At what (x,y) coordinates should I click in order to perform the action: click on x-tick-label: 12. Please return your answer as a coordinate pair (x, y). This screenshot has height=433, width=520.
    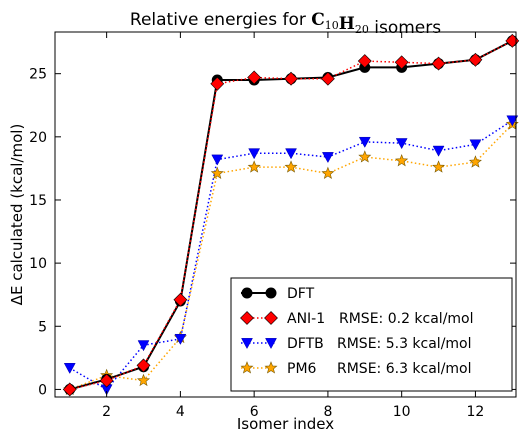
    Looking at the image, I should click on (476, 412).